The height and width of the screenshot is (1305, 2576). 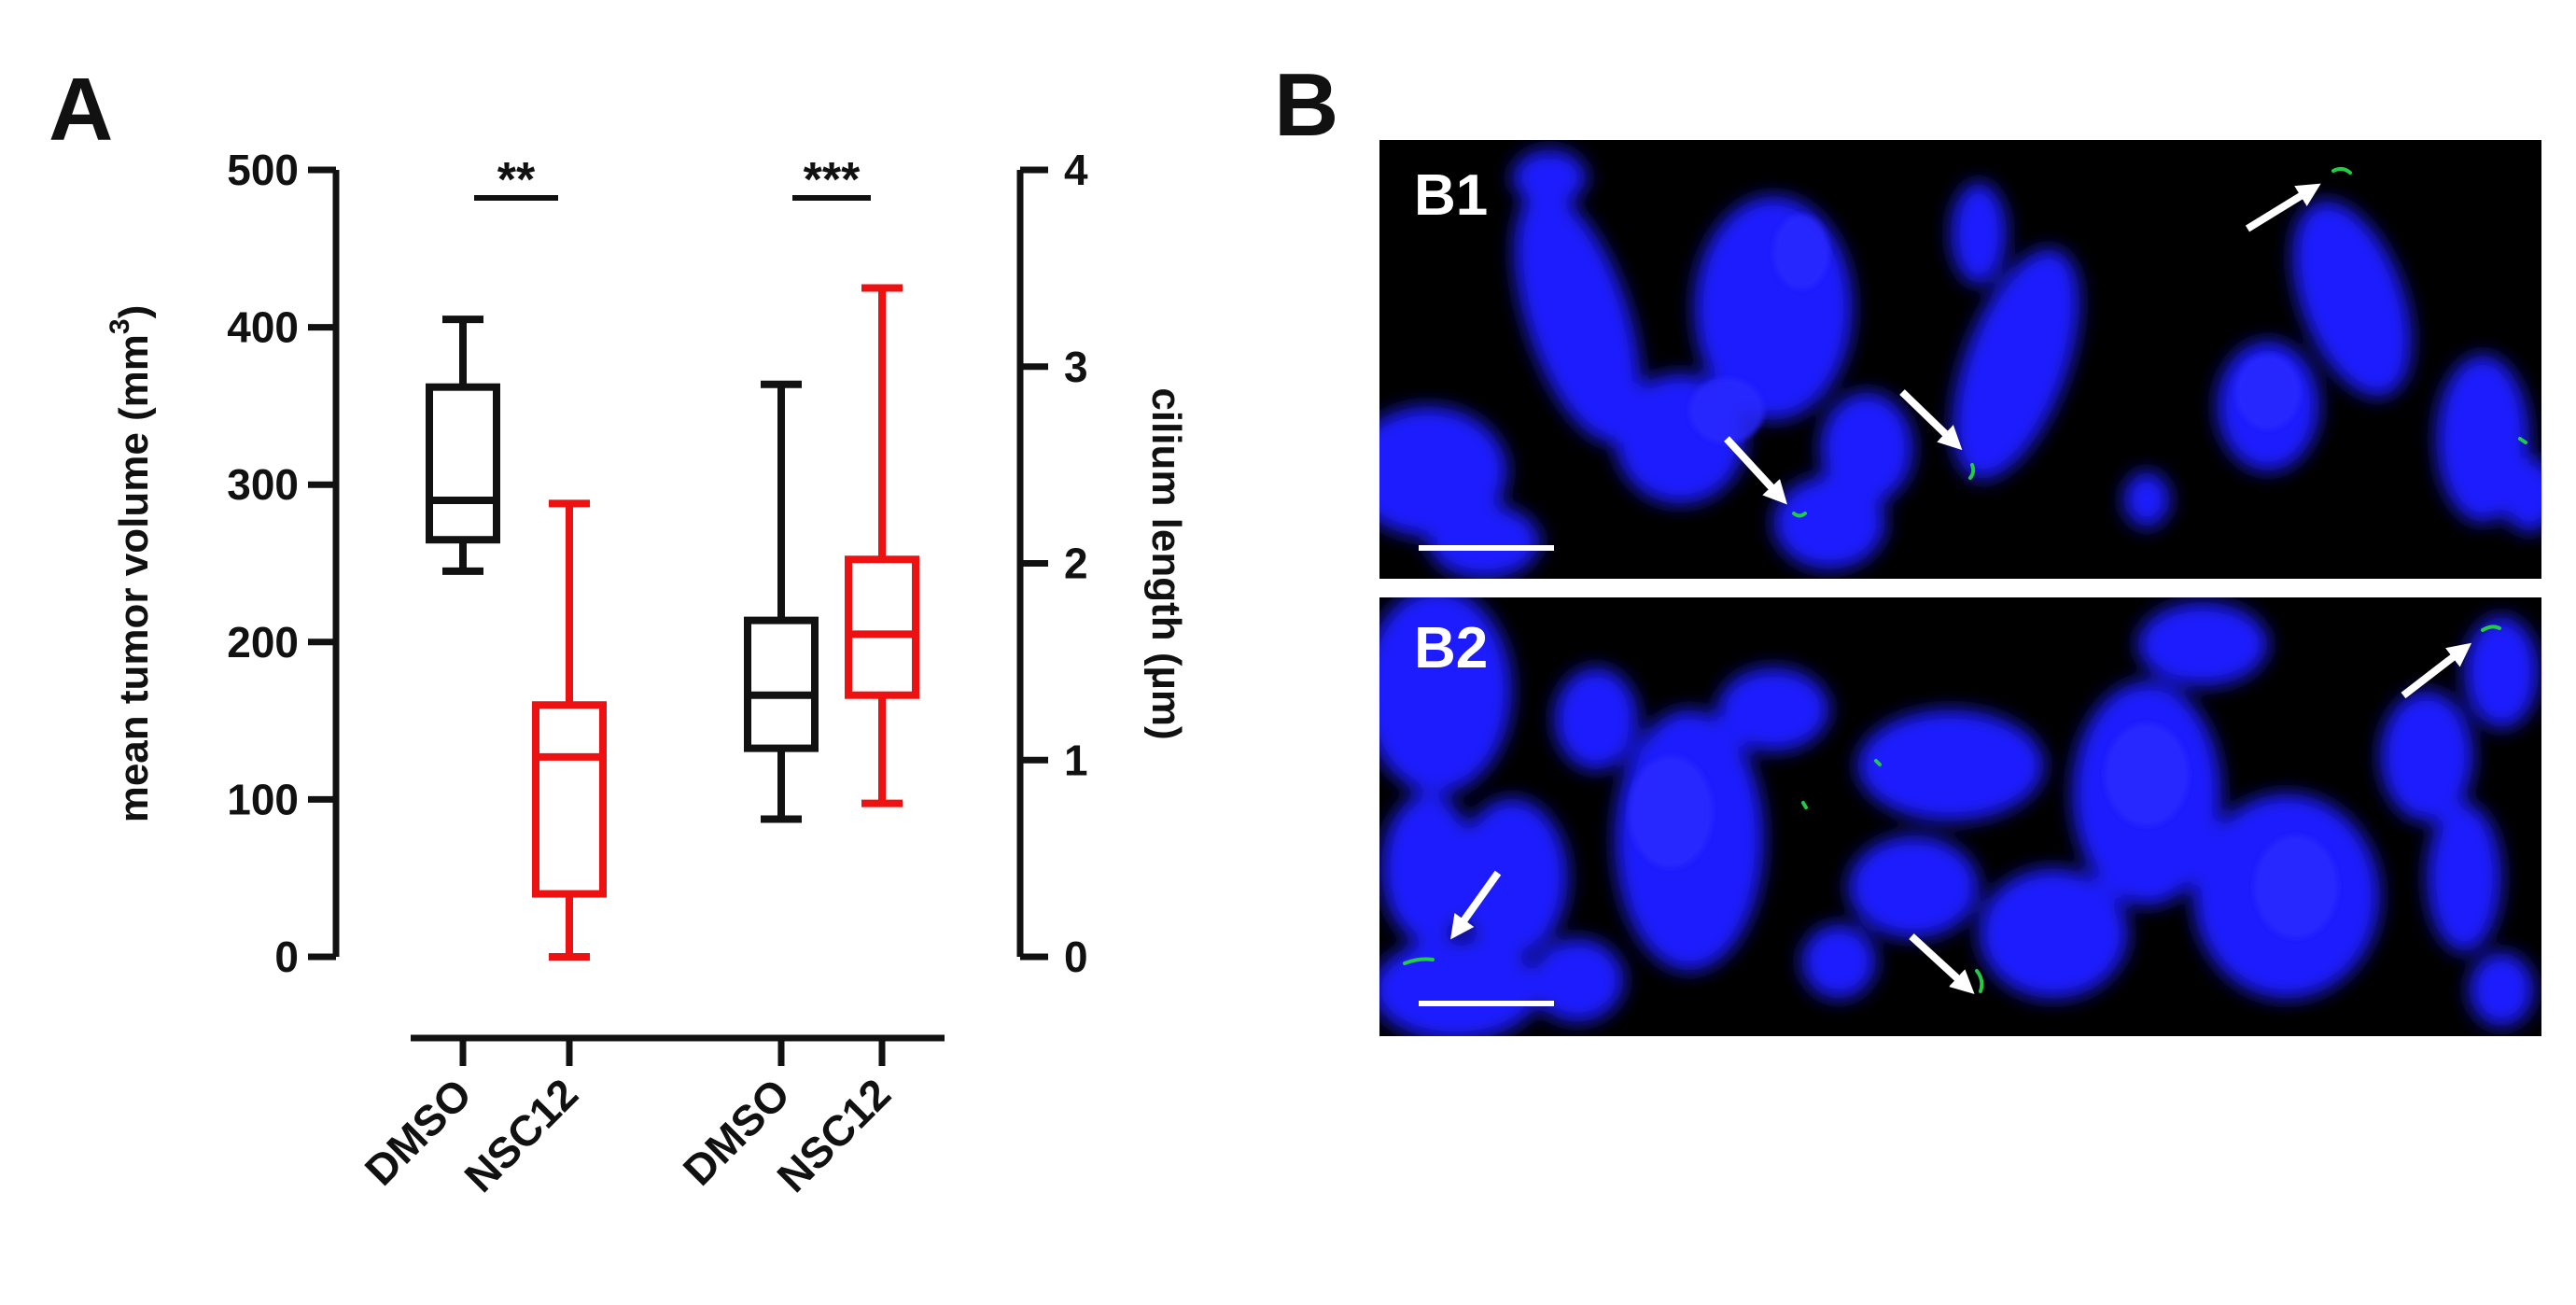 I want to click on significance-label: **, so click(x=516, y=180).